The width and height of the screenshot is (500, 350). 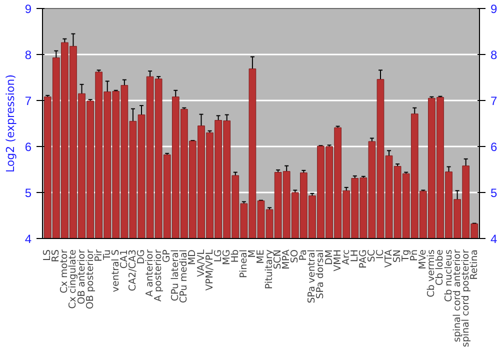 What do you see at coordinates (261, 256) in the screenshot?
I see `x-tick-label: ME` at bounding box center [261, 256].